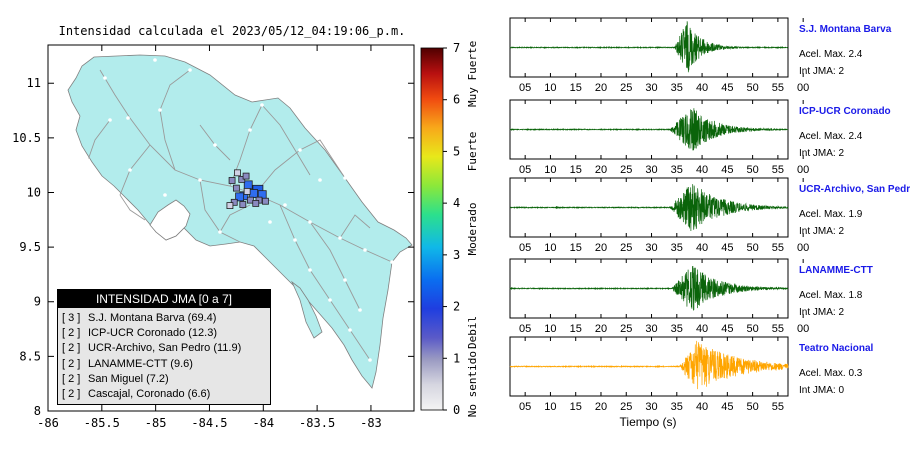 This screenshot has width=910, height=460. I want to click on colorbar-tick-label: 1, so click(456, 358).